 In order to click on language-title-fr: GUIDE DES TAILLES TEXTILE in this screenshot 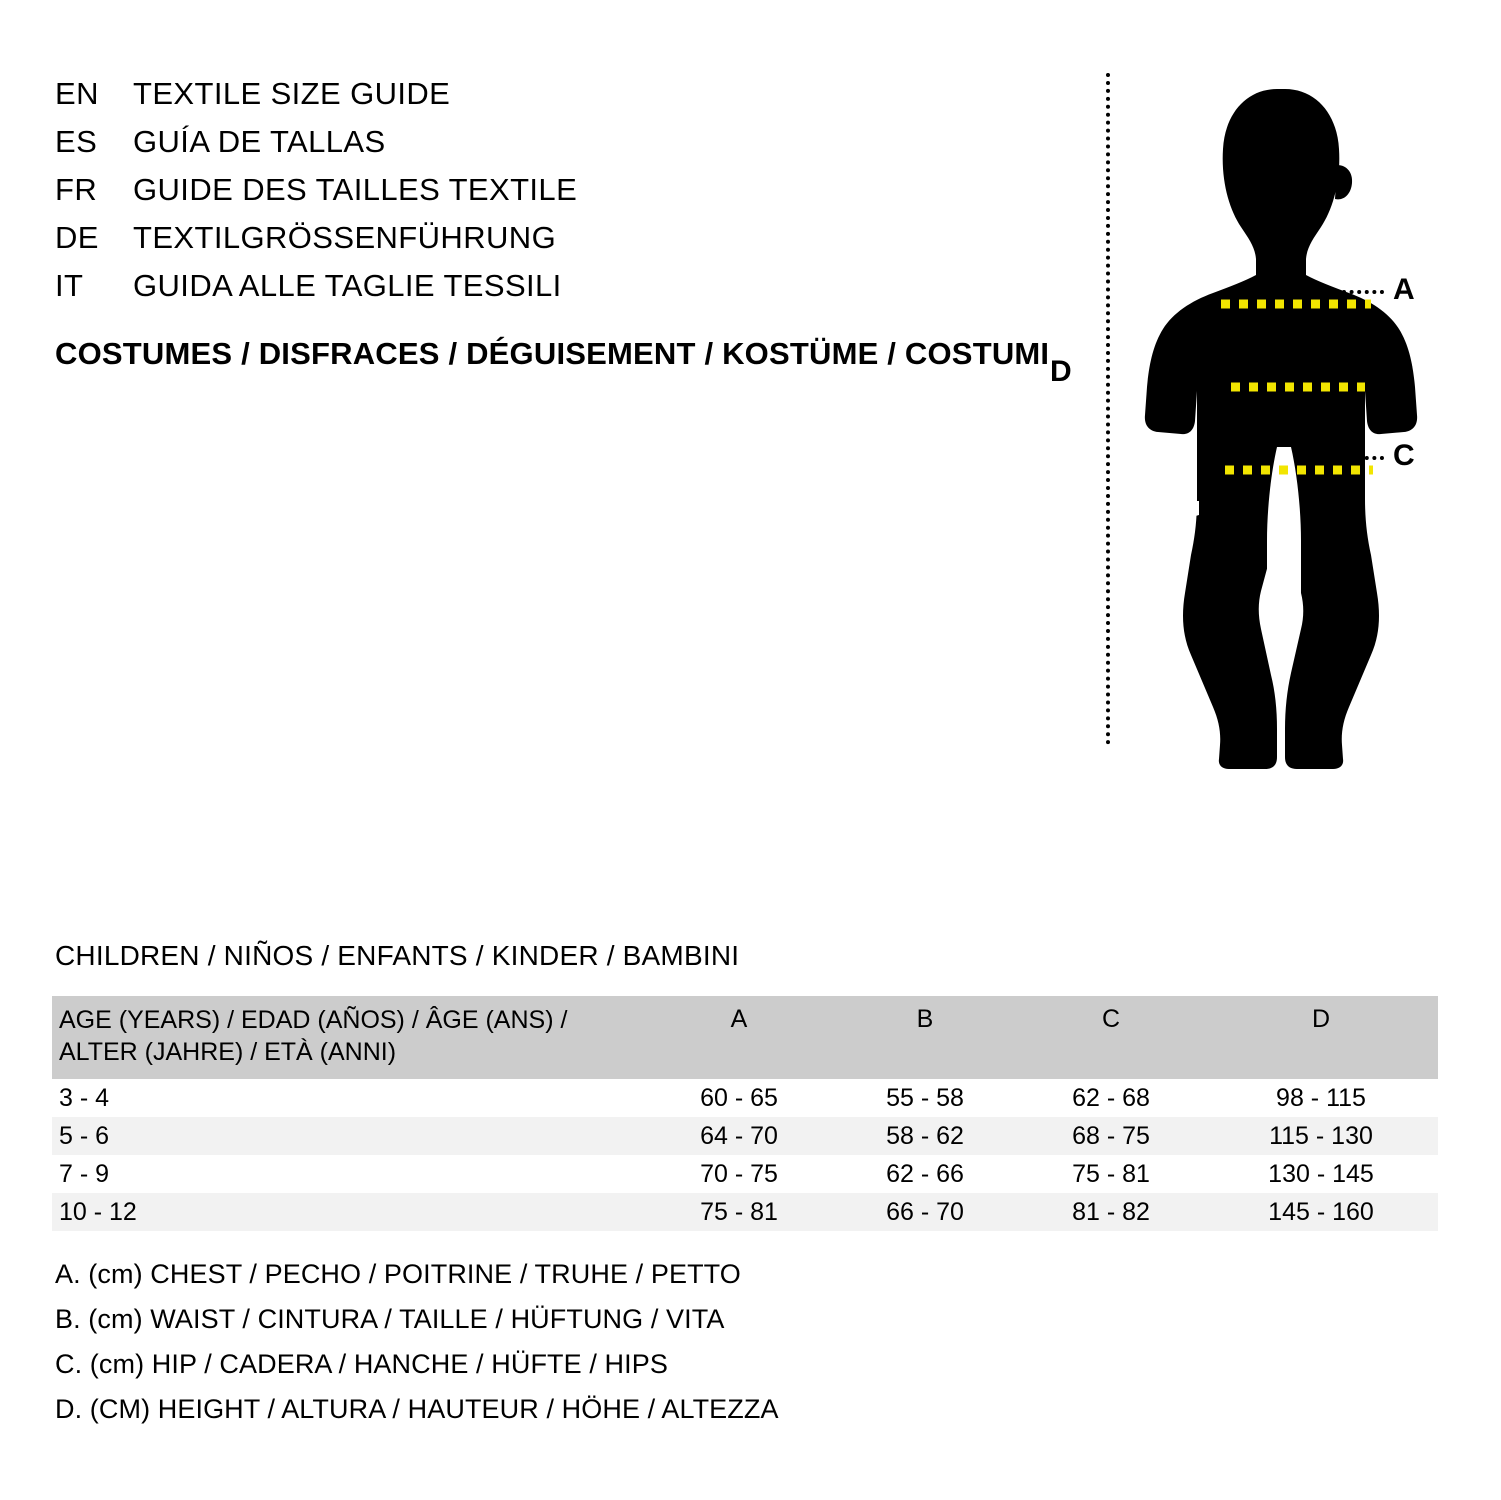, I will do `click(355, 189)`.